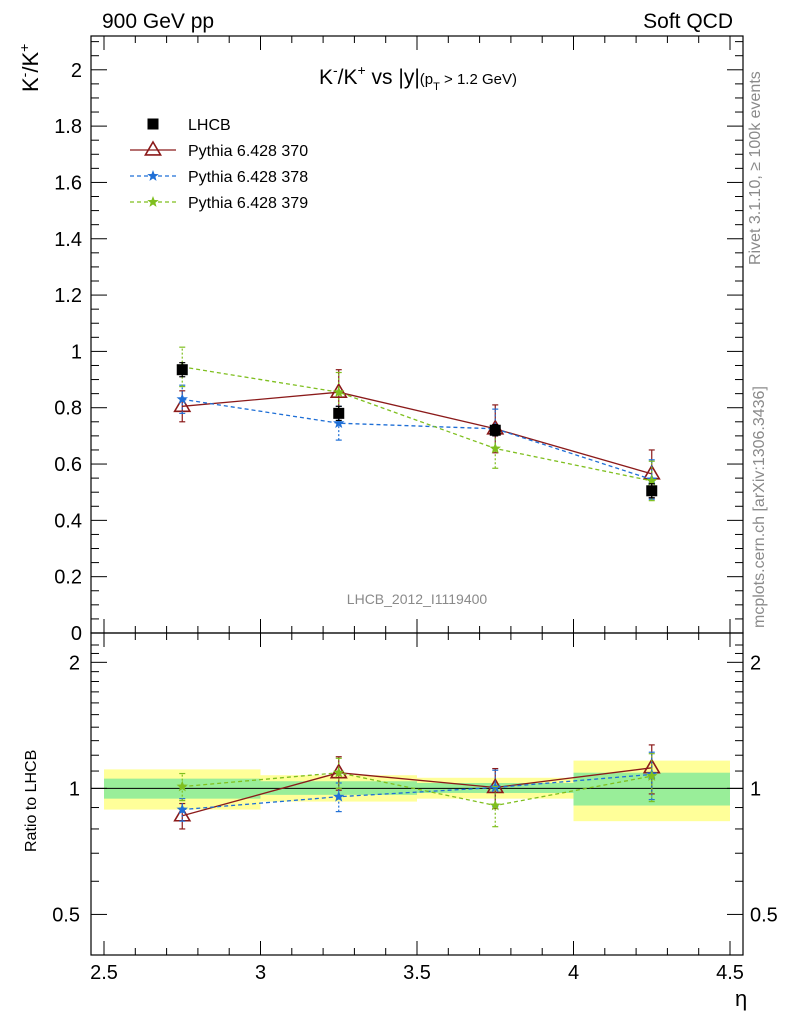  What do you see at coordinates (29, 68) in the screenshot?
I see `main-y-axis-label: K-/K+` at bounding box center [29, 68].